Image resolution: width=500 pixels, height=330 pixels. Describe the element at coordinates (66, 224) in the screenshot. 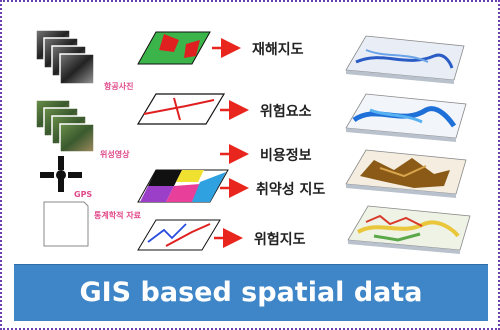

I see `statistics-document-icon` at that location.